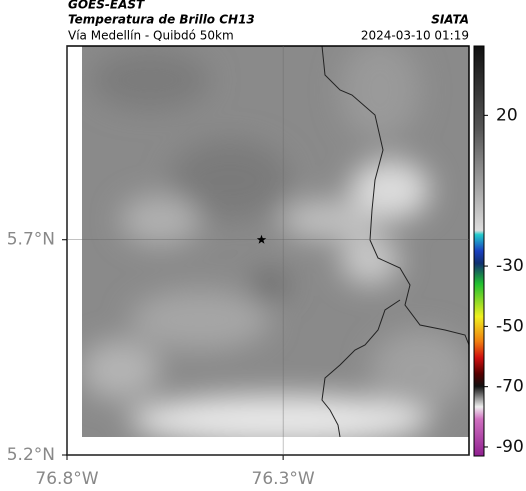 The height and width of the screenshot is (491, 526). I want to click on colorbar-tick-label: -30, so click(510, 266).